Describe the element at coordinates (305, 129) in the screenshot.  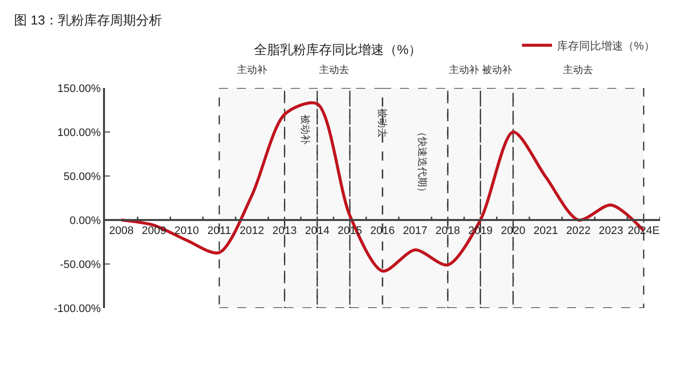
I see `annotation: 被动补` at that location.